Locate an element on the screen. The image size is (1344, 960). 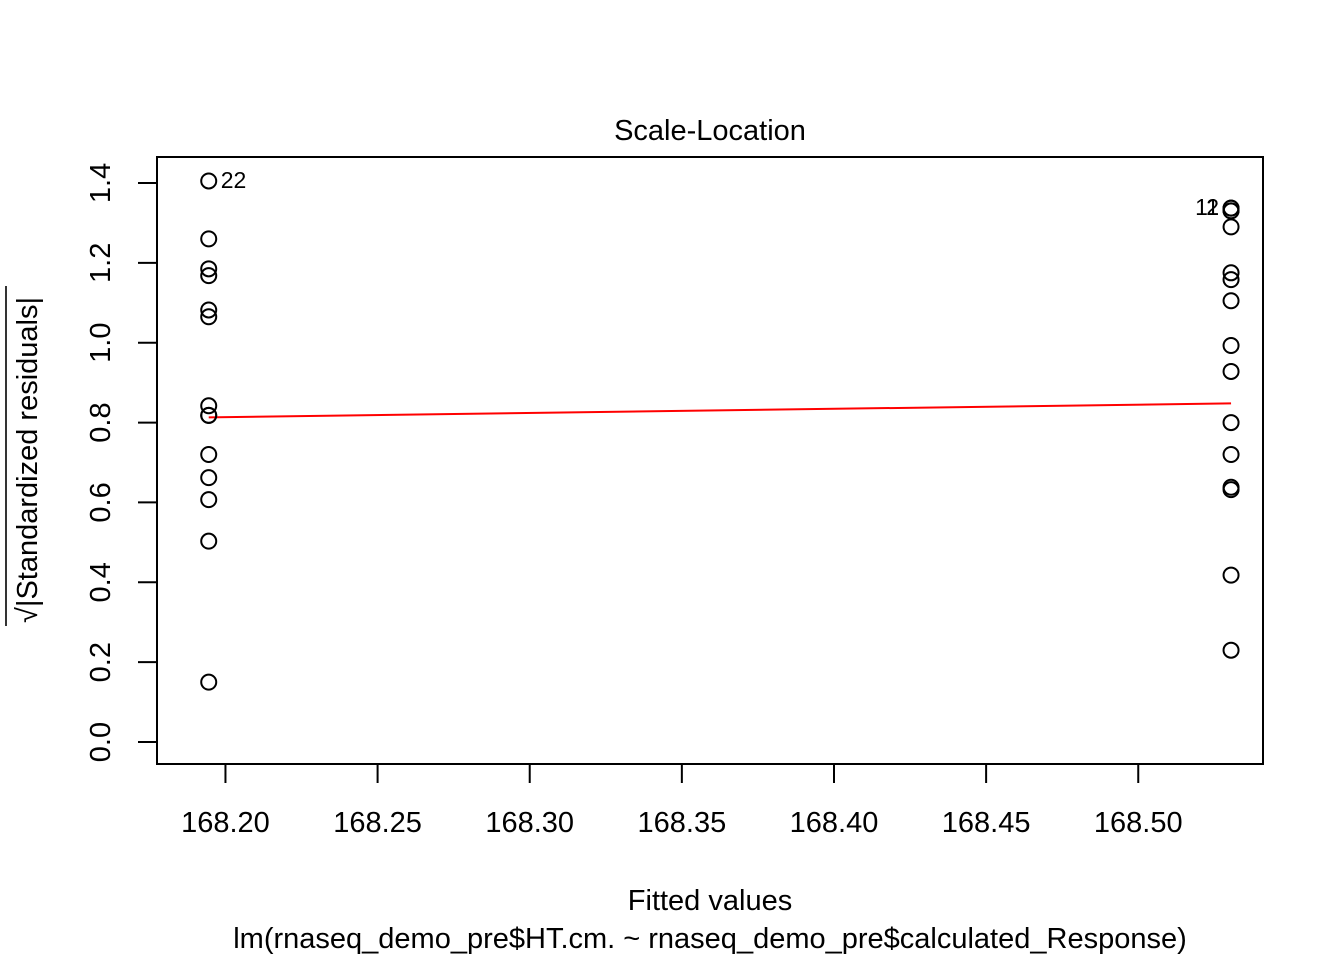
x-tick-label: 168.20 is located at coordinates (225, 823).